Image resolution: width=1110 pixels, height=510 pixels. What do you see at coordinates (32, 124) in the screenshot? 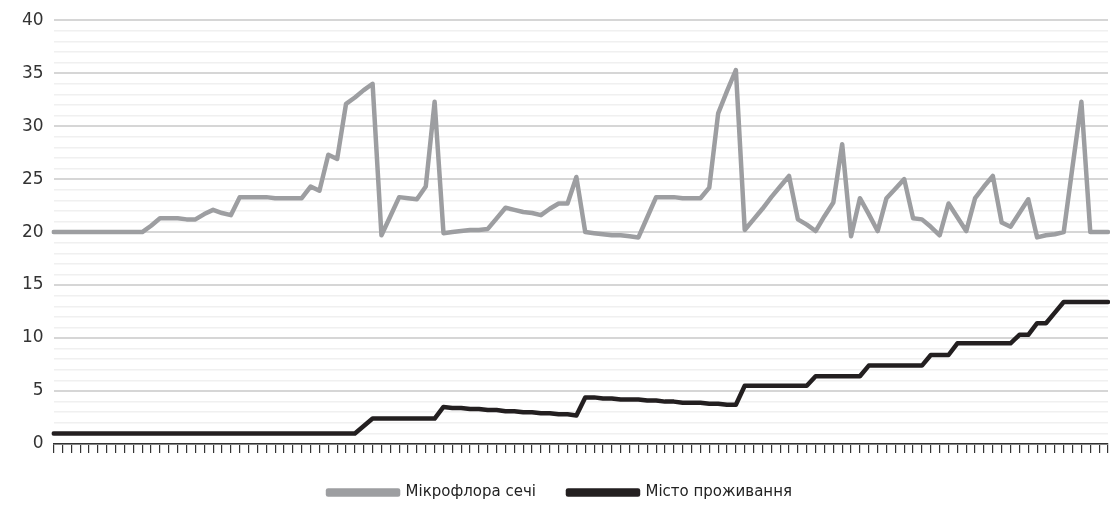
I see `y-tick-label: 30` at bounding box center [32, 124].